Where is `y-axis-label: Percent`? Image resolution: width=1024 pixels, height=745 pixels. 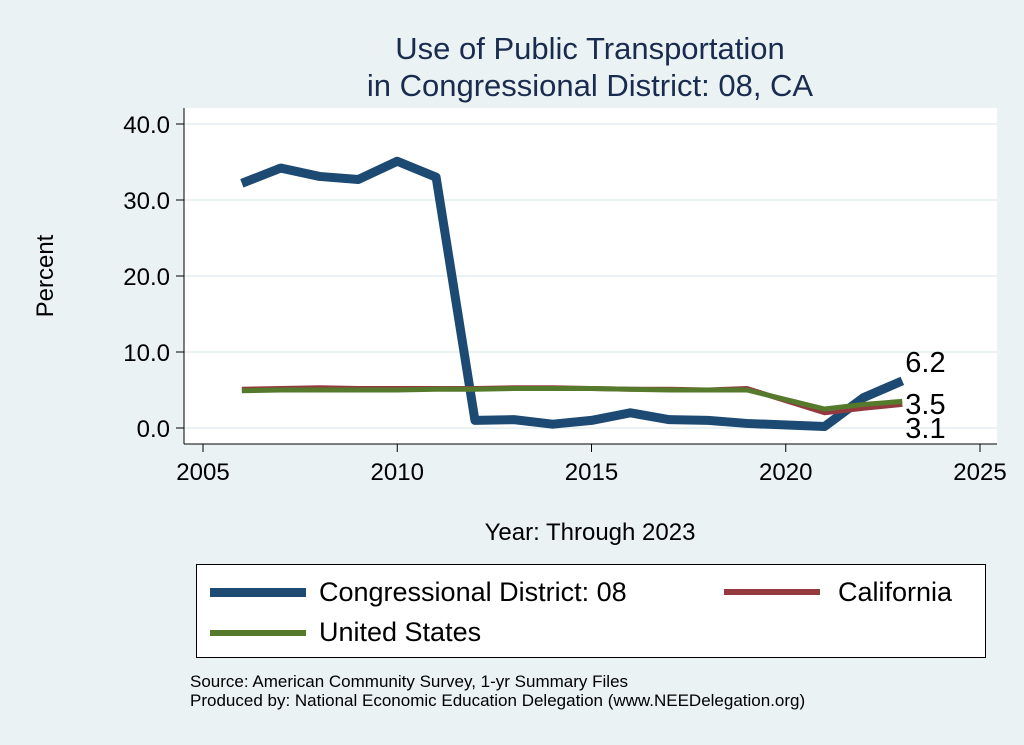 y-axis-label: Percent is located at coordinates (45, 275).